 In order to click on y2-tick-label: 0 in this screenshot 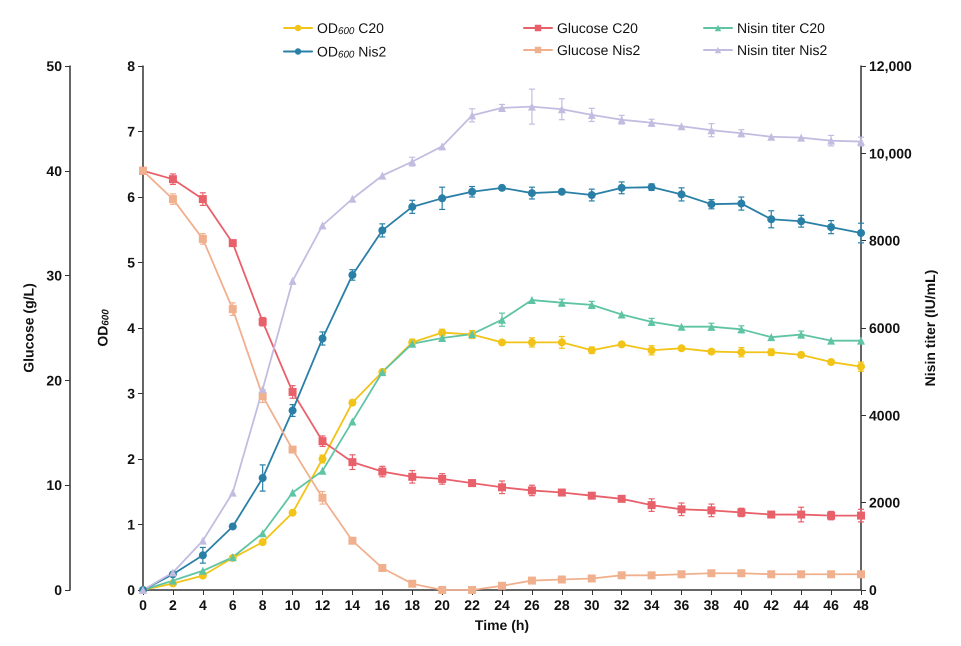, I will do `click(873, 590)`.